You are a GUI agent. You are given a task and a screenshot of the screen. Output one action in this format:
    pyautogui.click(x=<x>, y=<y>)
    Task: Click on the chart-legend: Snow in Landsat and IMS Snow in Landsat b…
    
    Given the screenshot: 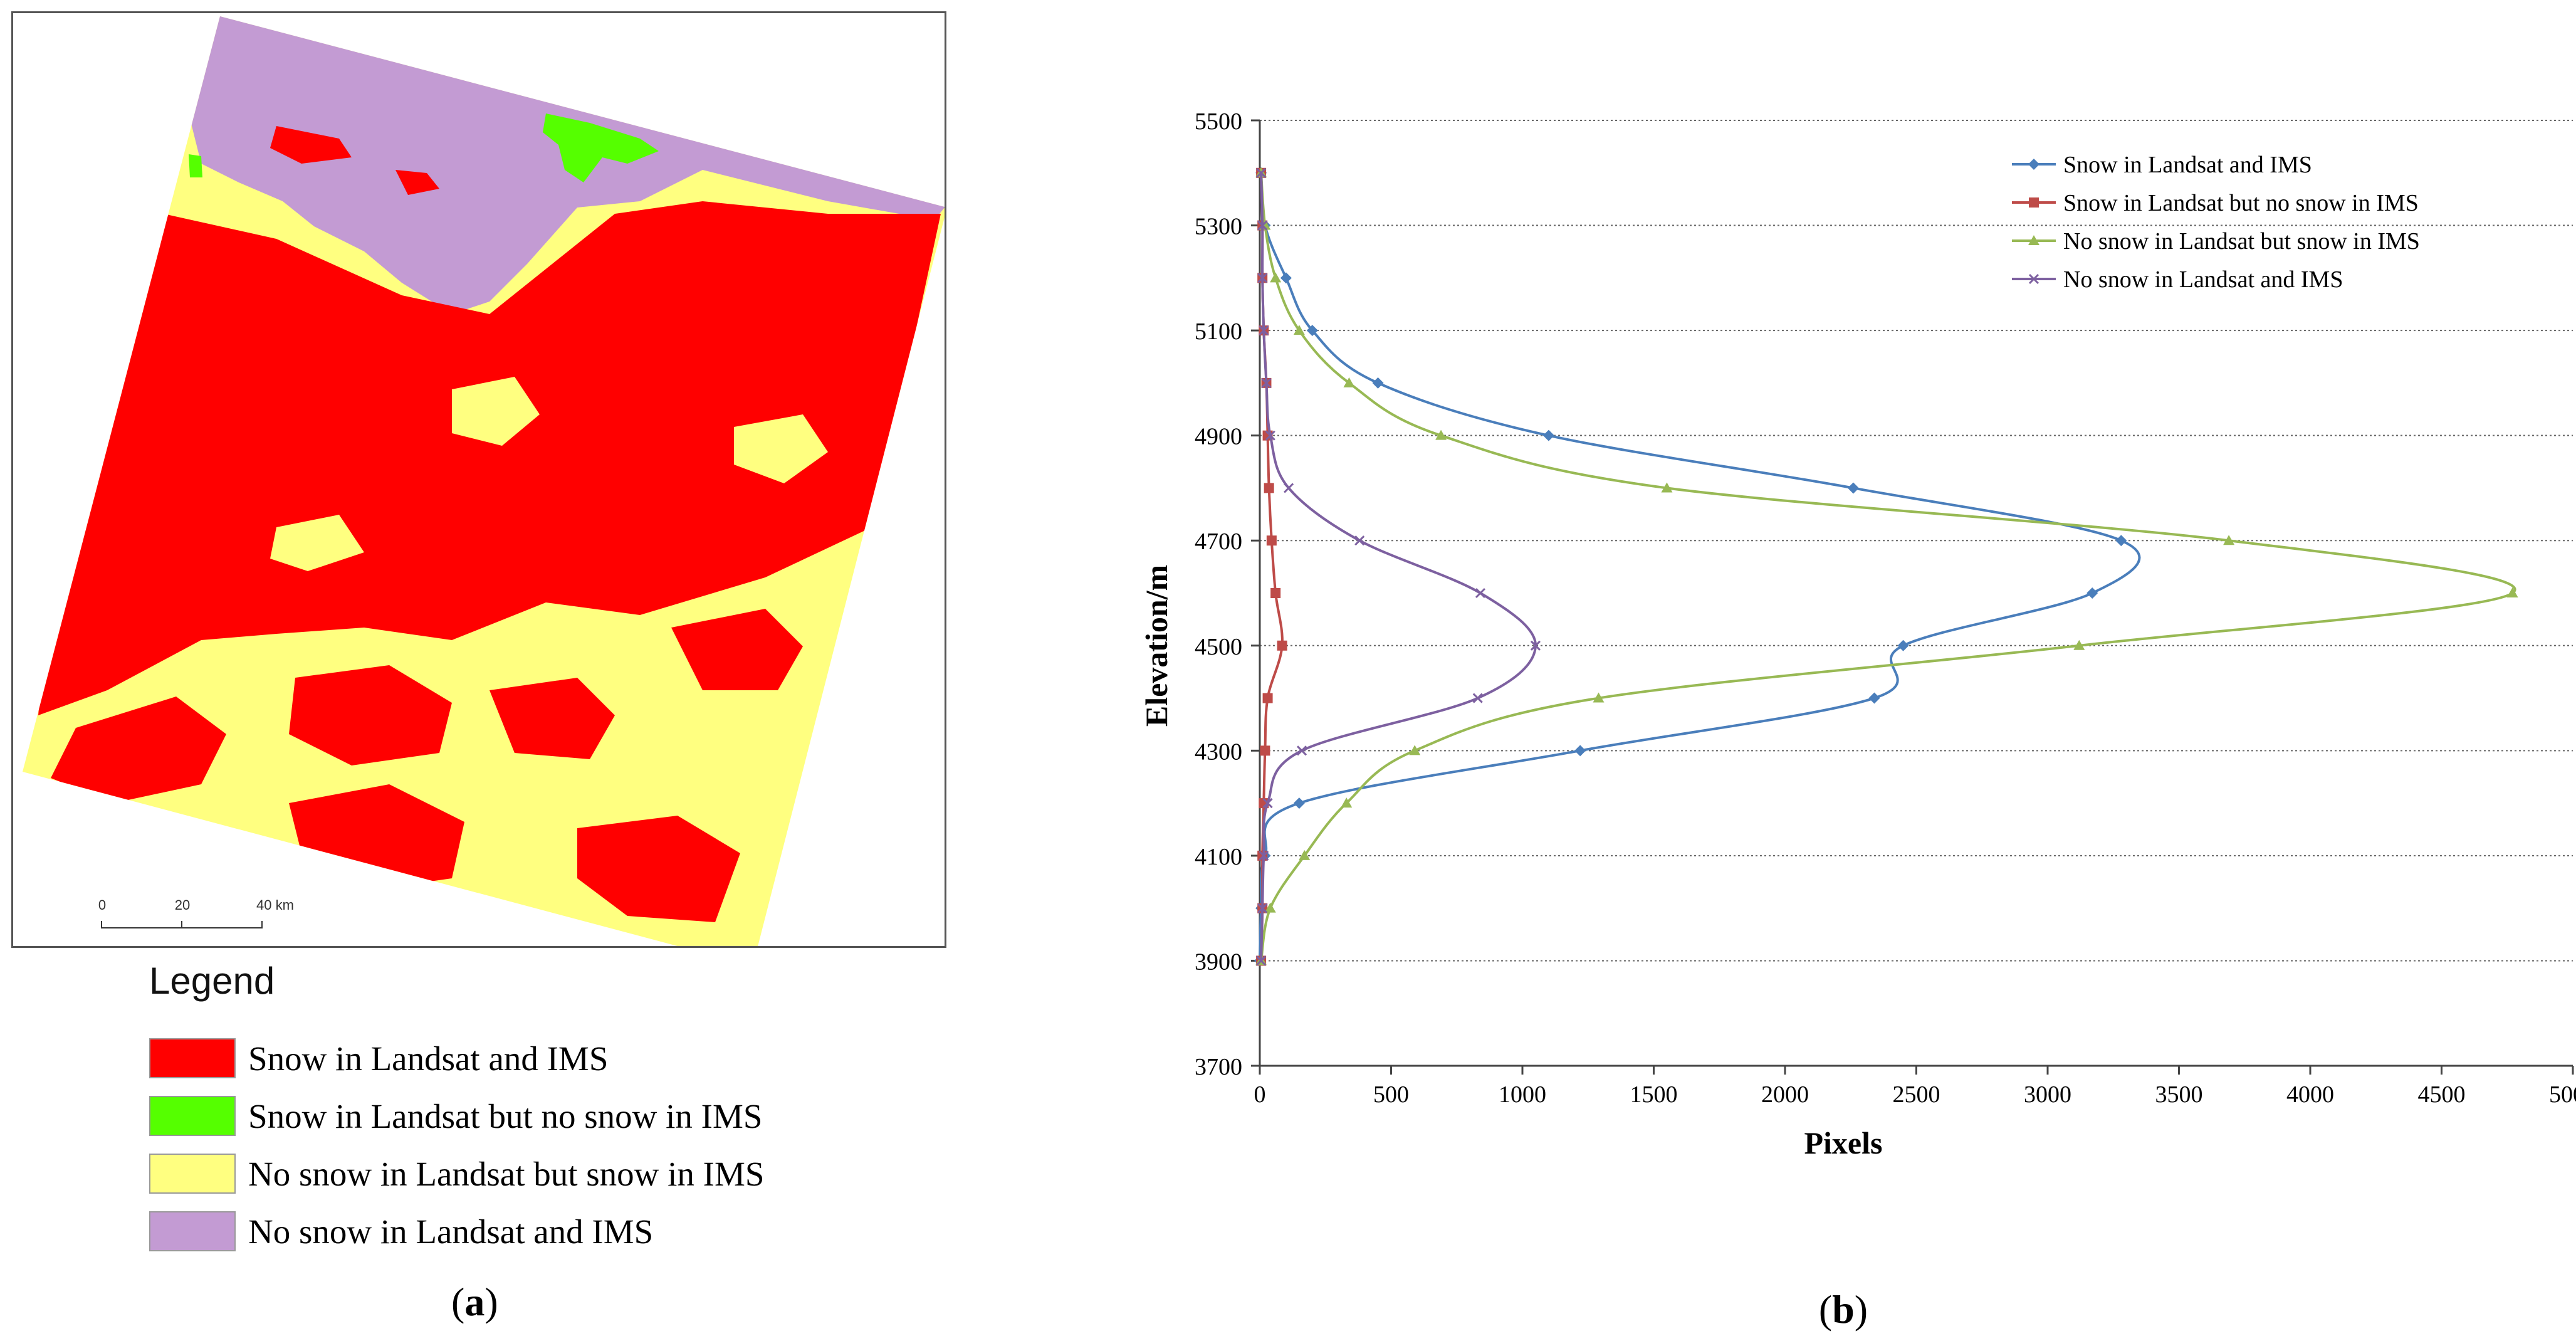 What is the action you would take?
    pyautogui.click(x=2216, y=222)
    